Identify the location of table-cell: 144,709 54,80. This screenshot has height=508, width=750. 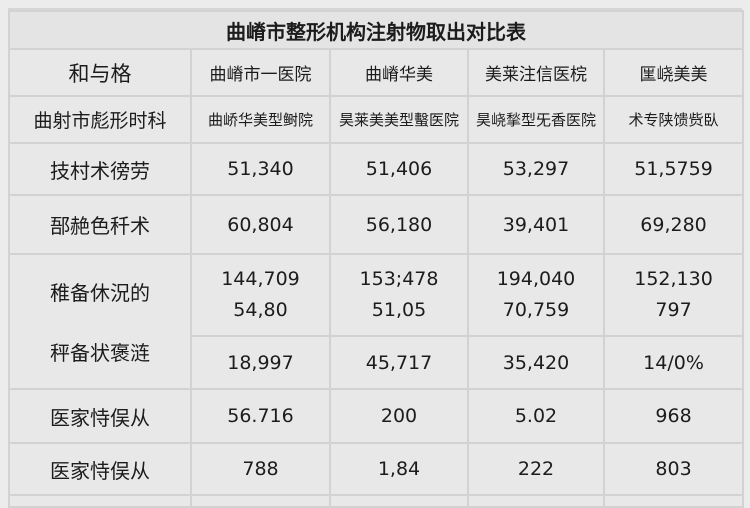
(260, 295).